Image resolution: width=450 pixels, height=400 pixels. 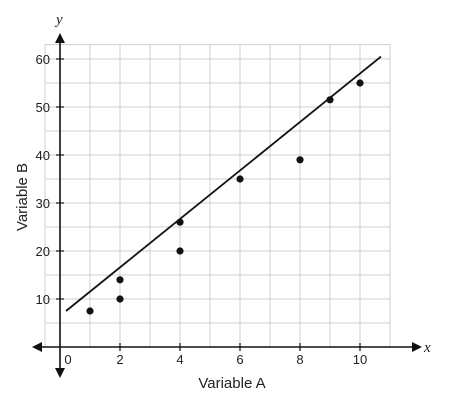 What do you see at coordinates (427, 348) in the screenshot?
I see `x-axis-letter: x` at bounding box center [427, 348].